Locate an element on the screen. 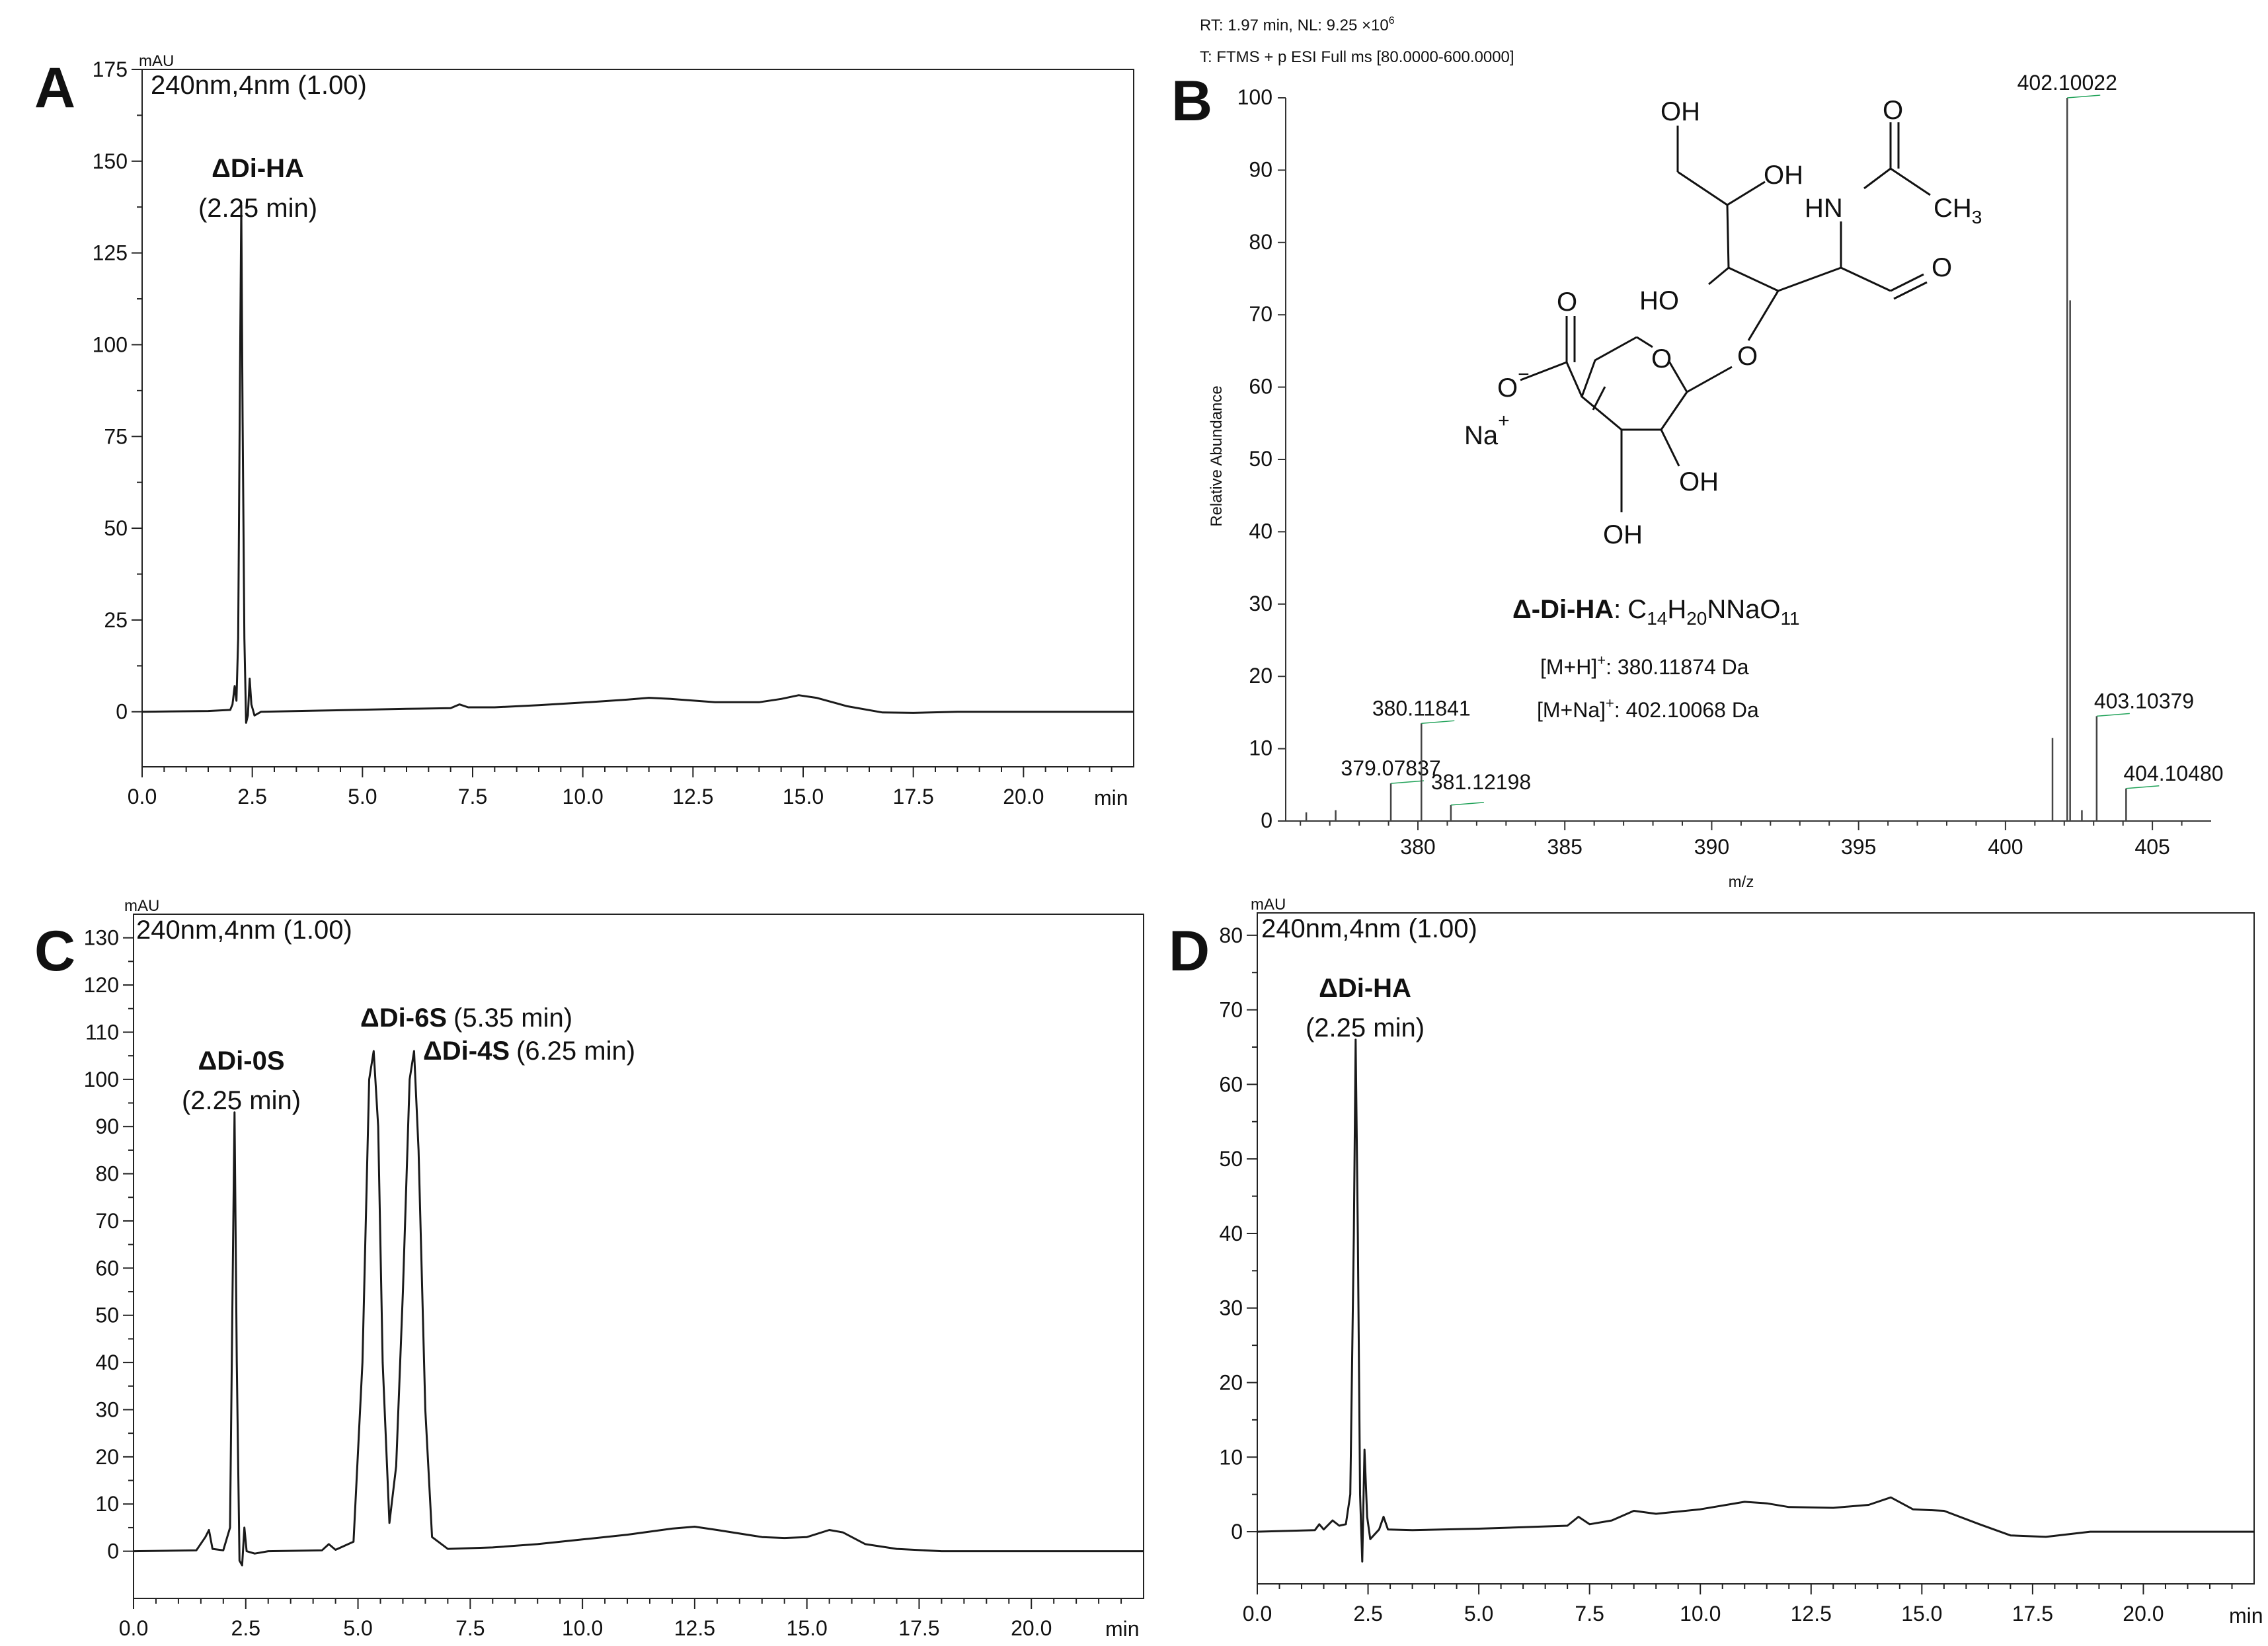  peak-time-d: (2.25 min) is located at coordinates (1365, 1028).